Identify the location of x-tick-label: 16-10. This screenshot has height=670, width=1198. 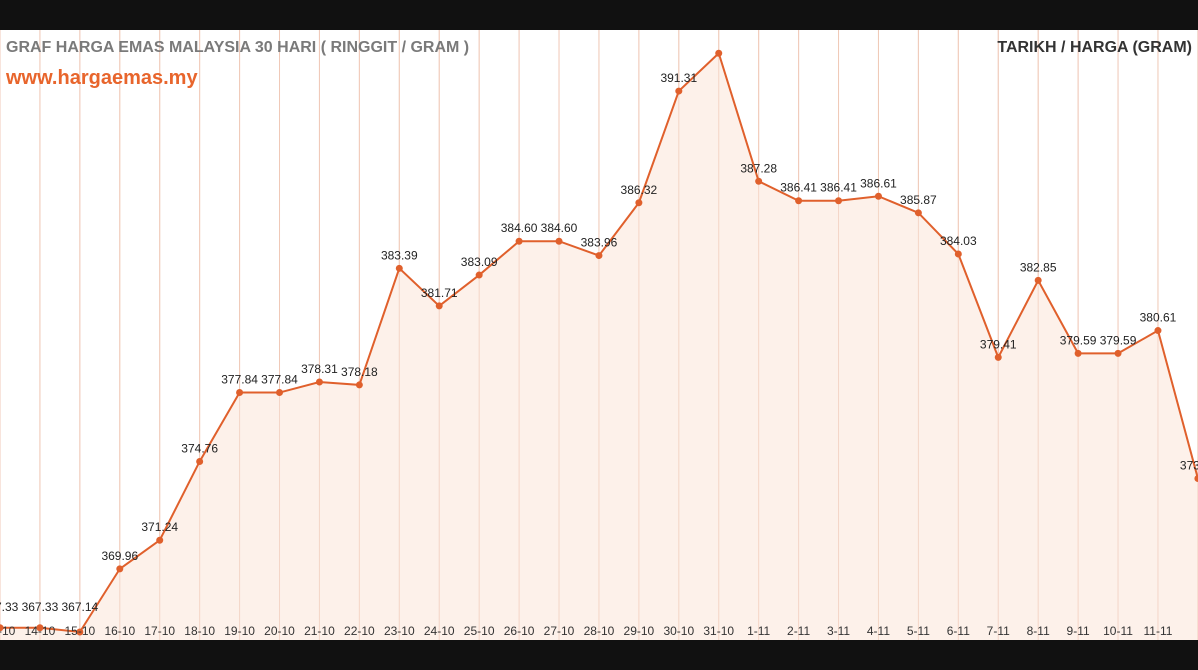
(119, 631).